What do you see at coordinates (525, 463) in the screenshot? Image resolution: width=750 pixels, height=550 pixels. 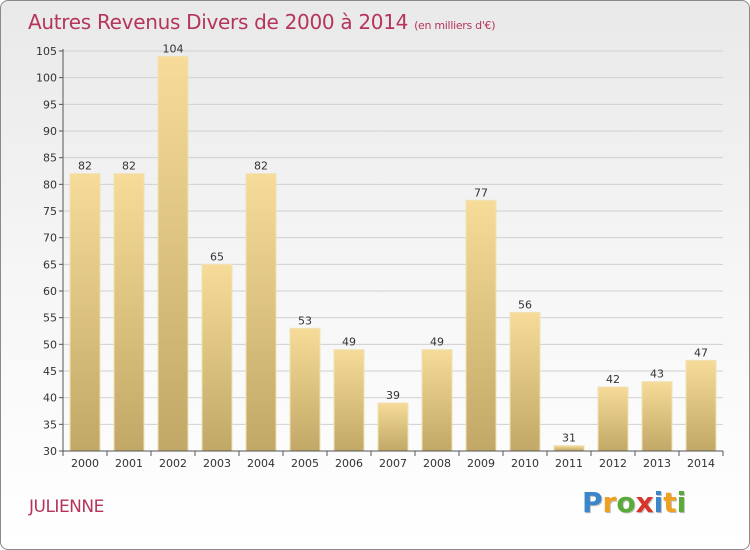 I see `x-tick-label: 2010` at bounding box center [525, 463].